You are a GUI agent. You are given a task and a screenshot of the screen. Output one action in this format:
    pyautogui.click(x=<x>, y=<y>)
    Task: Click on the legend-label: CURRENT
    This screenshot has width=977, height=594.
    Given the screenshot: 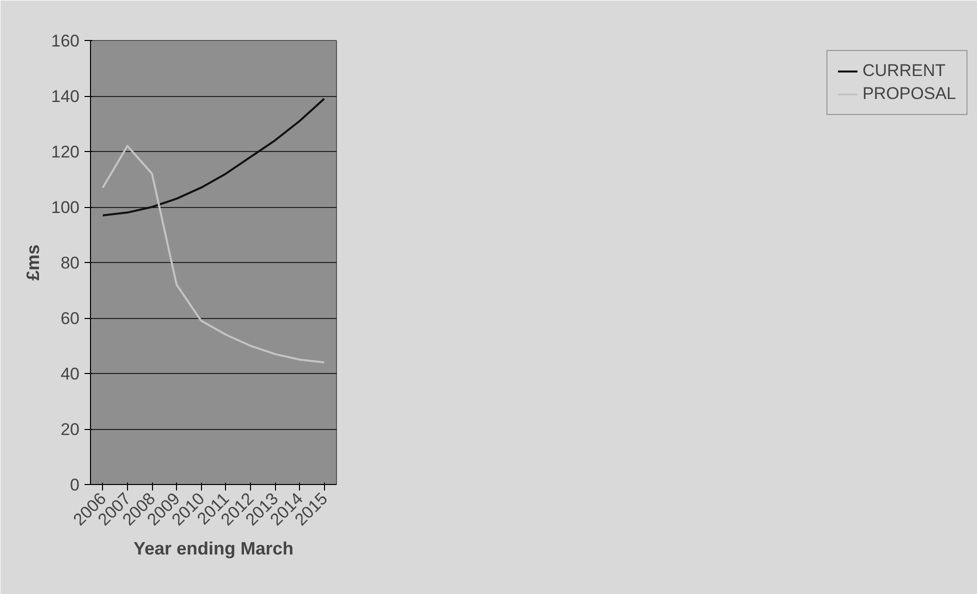 What is the action you would take?
    pyautogui.click(x=904, y=71)
    